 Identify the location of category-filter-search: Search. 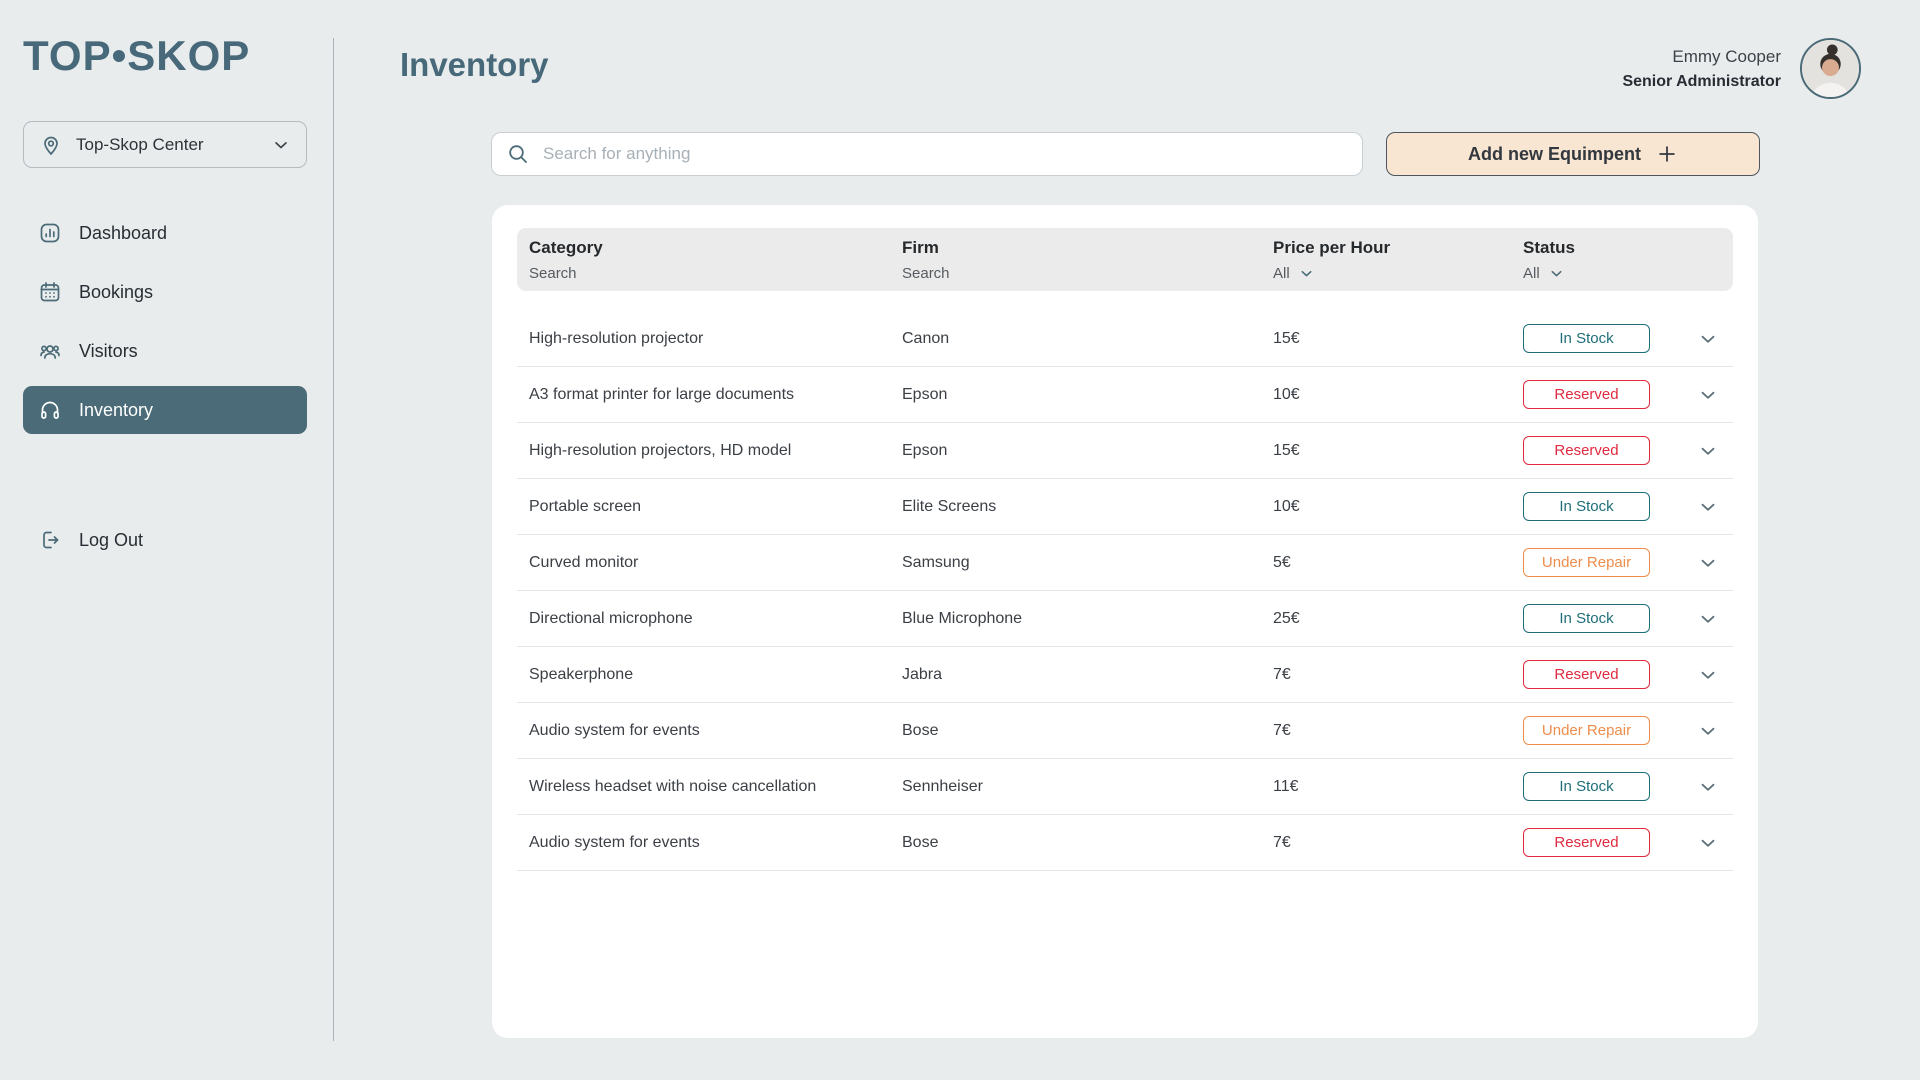
(553, 273).